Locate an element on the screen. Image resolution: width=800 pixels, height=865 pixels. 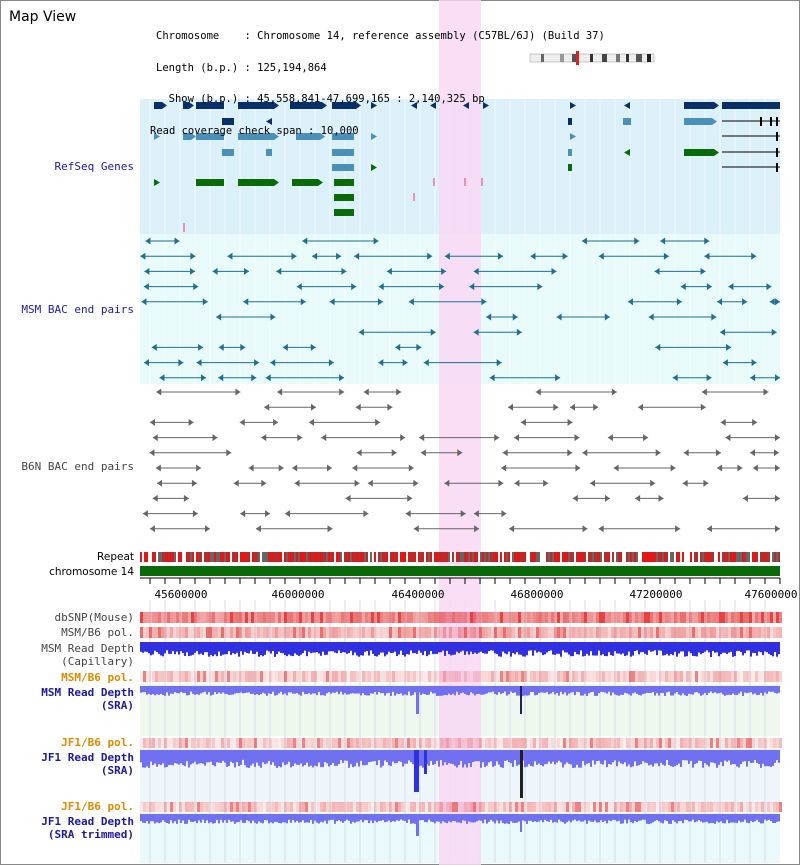
repeat-track-bar is located at coordinates (460, 557).